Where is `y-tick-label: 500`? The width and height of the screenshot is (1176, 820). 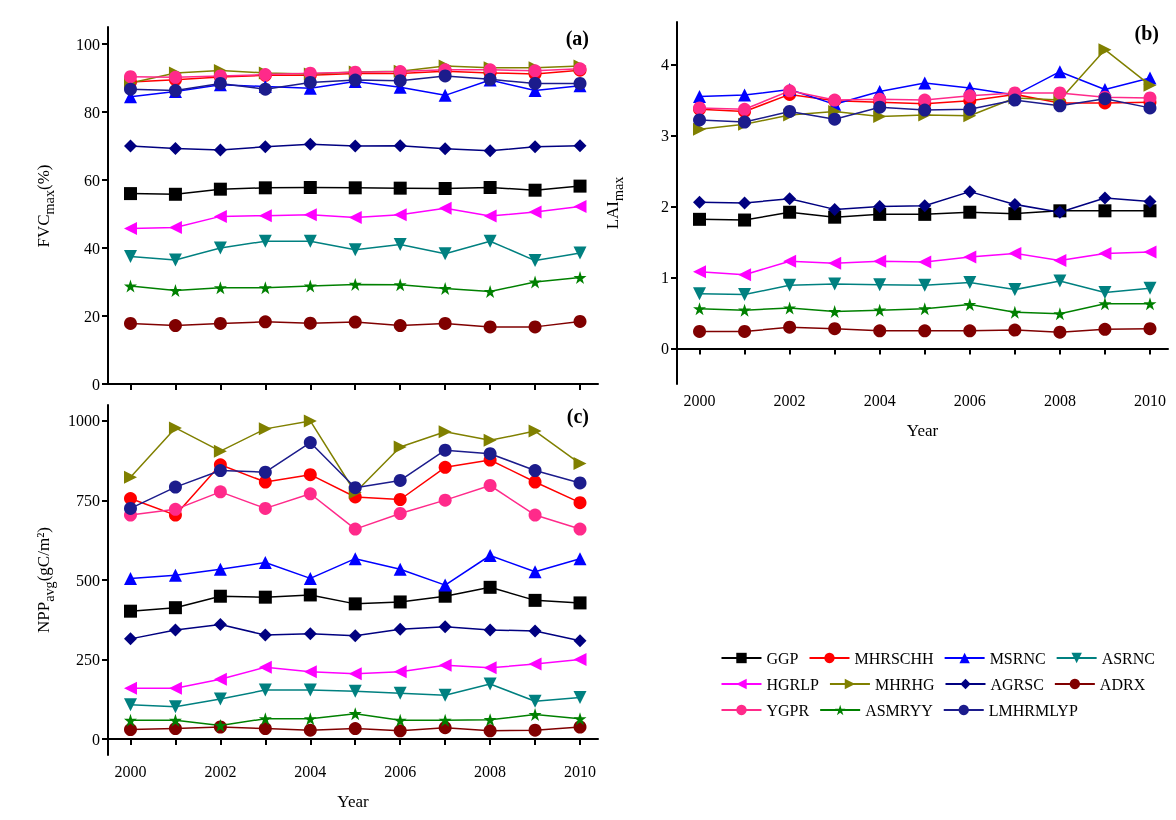
y-tick-label: 500 is located at coordinates (88, 580).